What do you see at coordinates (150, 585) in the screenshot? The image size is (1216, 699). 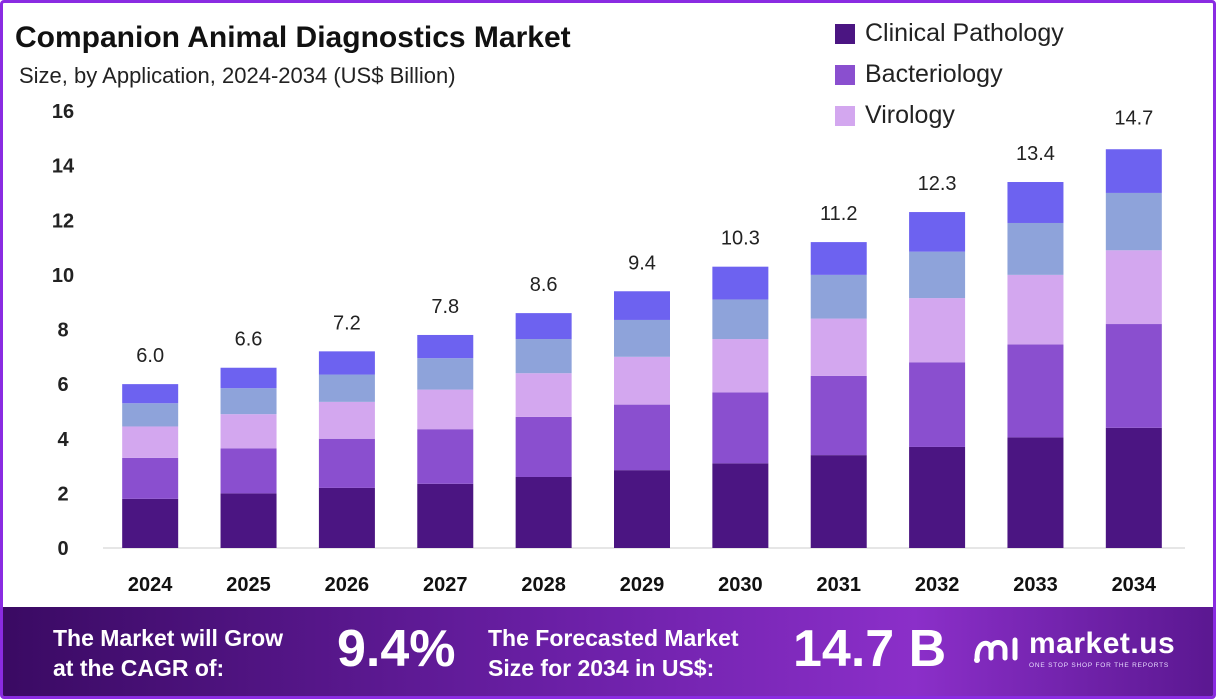 I see `x-tick-label: 2024` at bounding box center [150, 585].